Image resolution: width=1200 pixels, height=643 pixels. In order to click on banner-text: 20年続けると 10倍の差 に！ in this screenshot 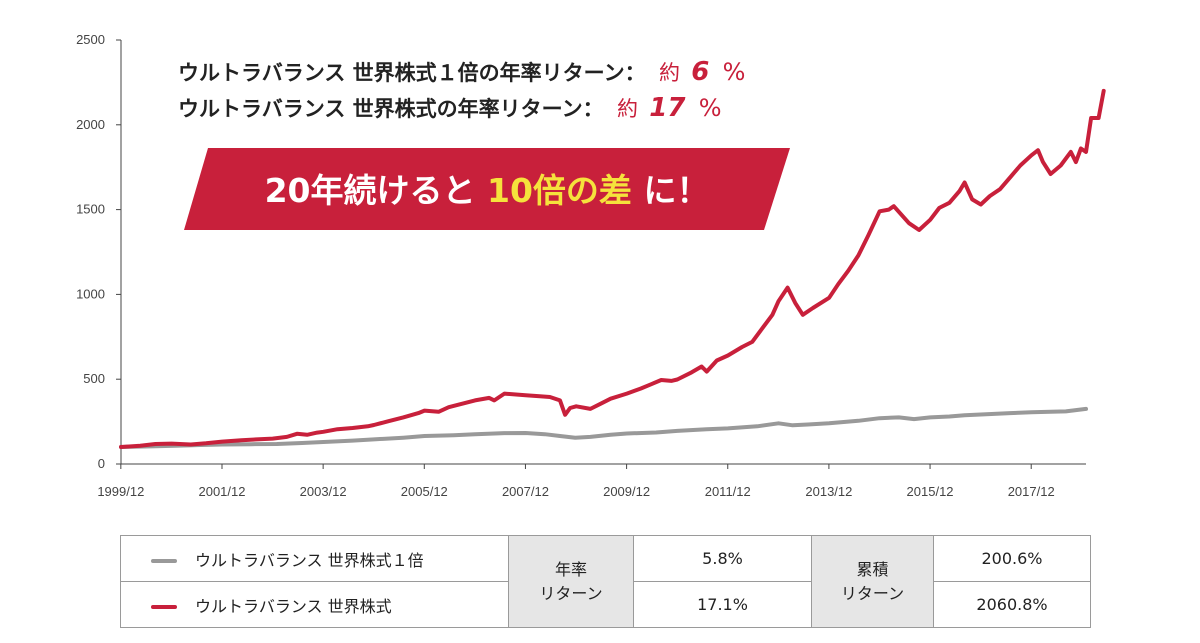, I will do `click(487, 190)`.